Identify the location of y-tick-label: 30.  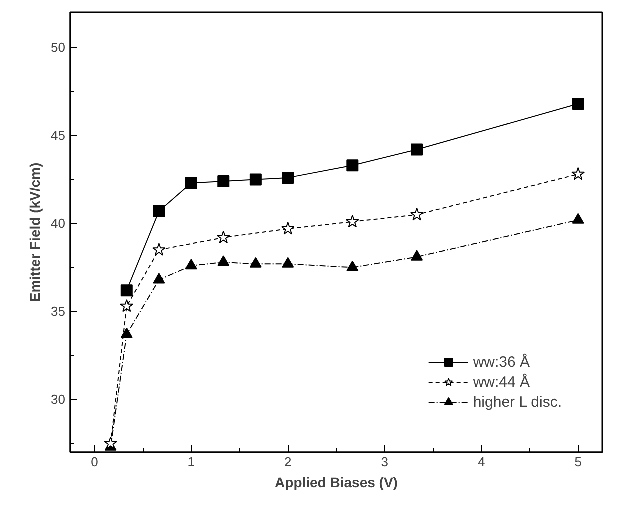
(58, 400).